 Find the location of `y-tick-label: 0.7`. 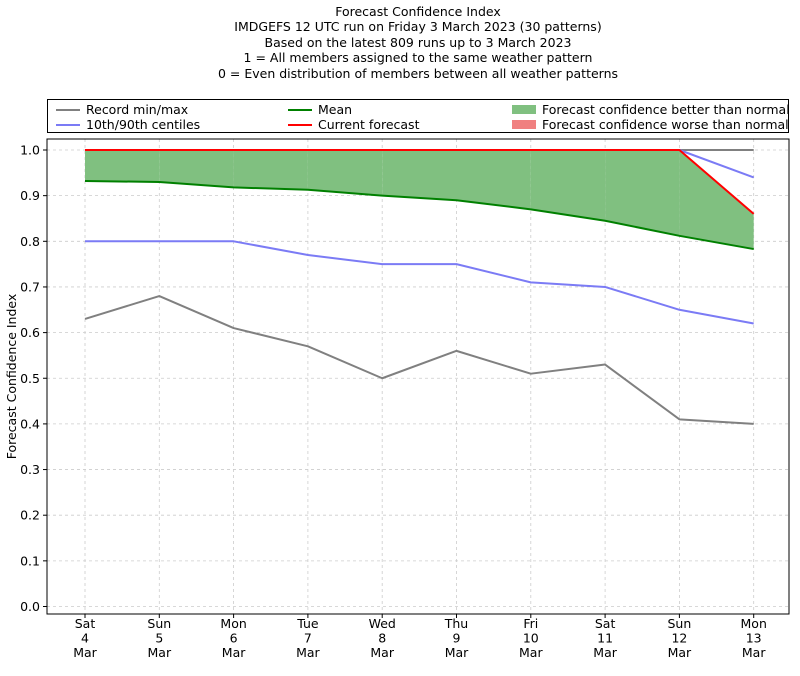

y-tick-label: 0.7 is located at coordinates (30, 286).